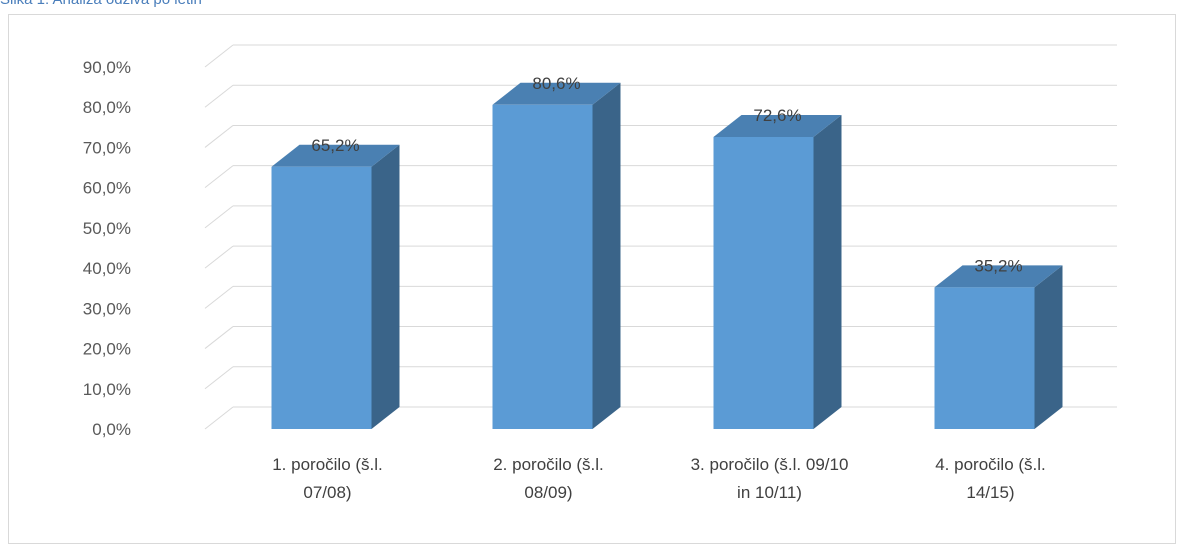  Describe the element at coordinates (335, 145) in the screenshot. I see `data-label: 65,2%` at that location.